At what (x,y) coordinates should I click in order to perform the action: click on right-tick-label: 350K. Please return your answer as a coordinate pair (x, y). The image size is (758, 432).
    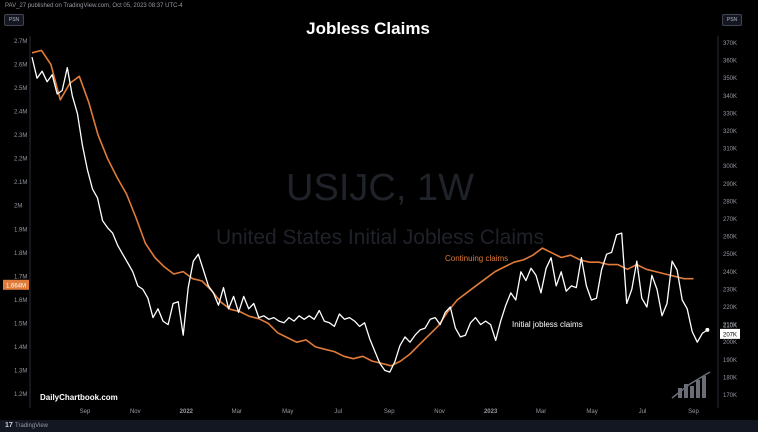
    Looking at the image, I should click on (730, 79).